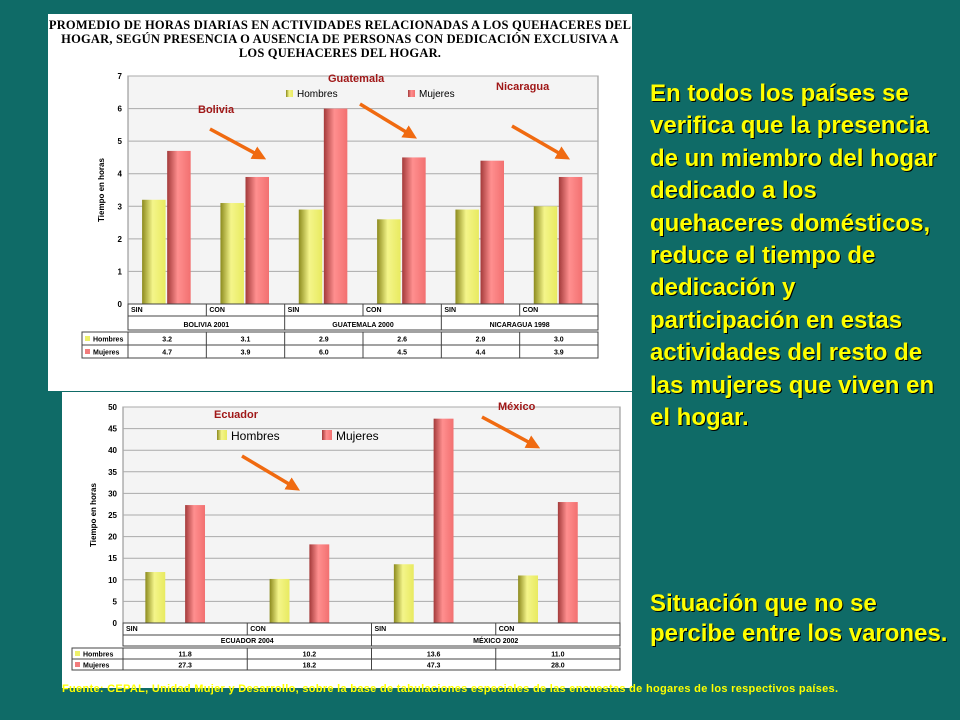  What do you see at coordinates (557, 655) in the screenshot?
I see `data-label-hombres: 11.0` at bounding box center [557, 655].